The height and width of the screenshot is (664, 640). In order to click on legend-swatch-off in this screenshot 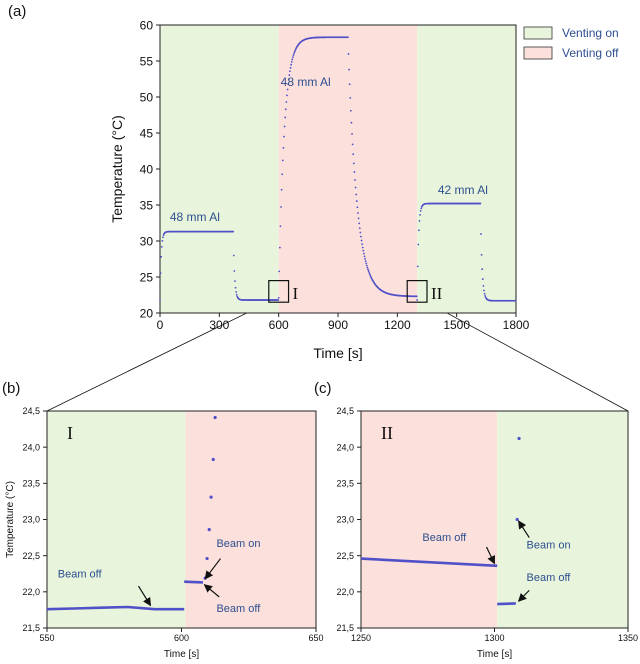, I will do `click(538, 53)`.